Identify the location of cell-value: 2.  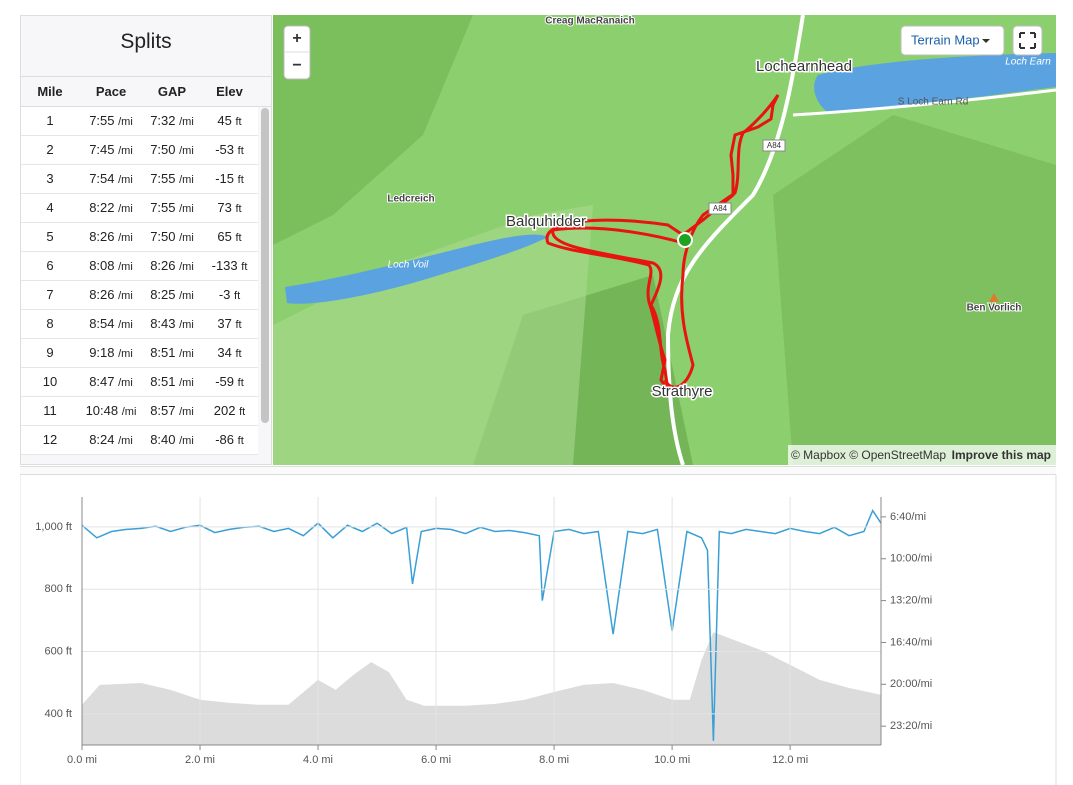
(50, 149).